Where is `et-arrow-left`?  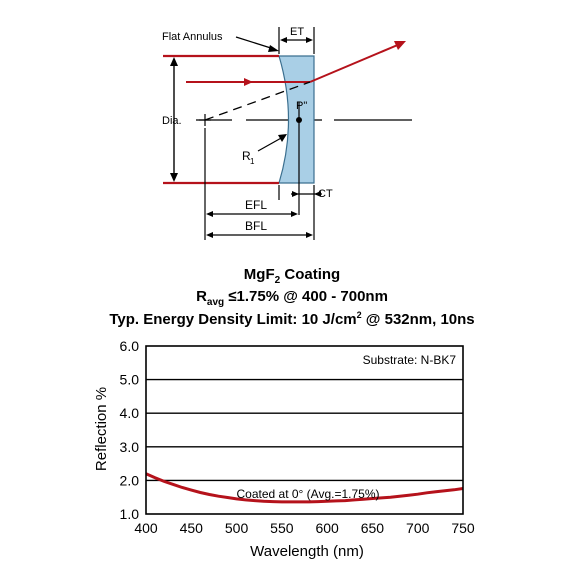
et-arrow-left is located at coordinates (283, 40).